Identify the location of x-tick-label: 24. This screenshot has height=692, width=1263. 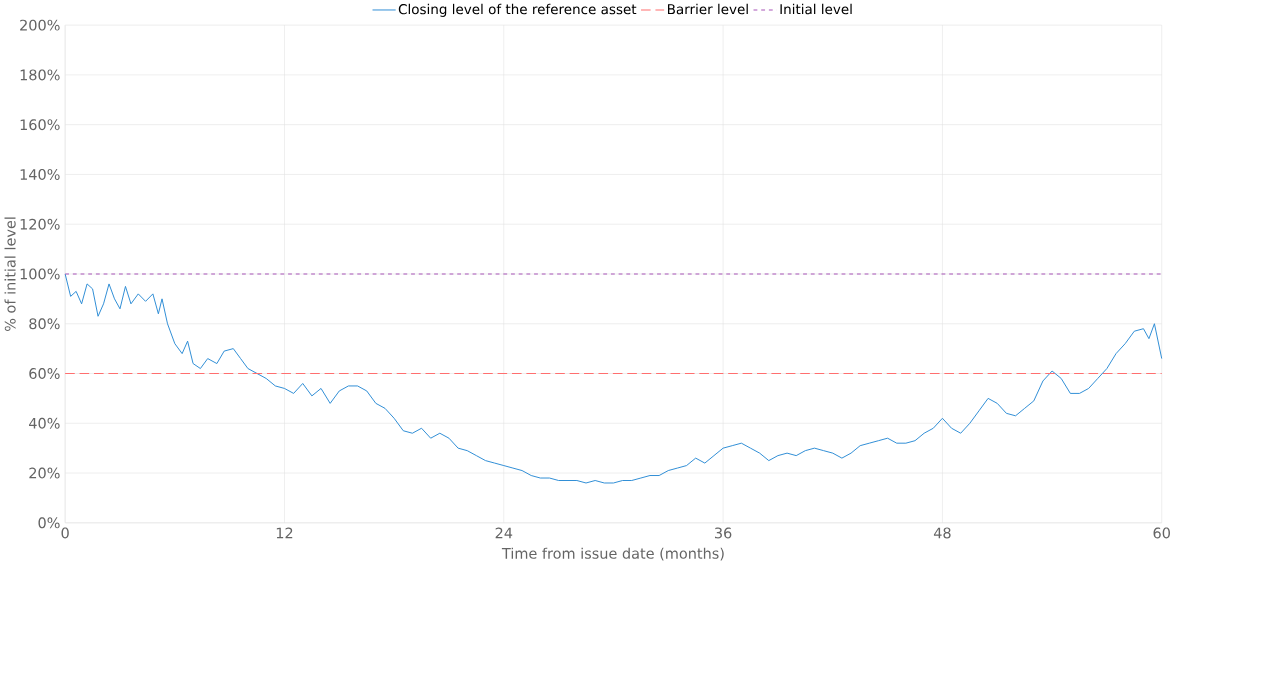
(504, 533).